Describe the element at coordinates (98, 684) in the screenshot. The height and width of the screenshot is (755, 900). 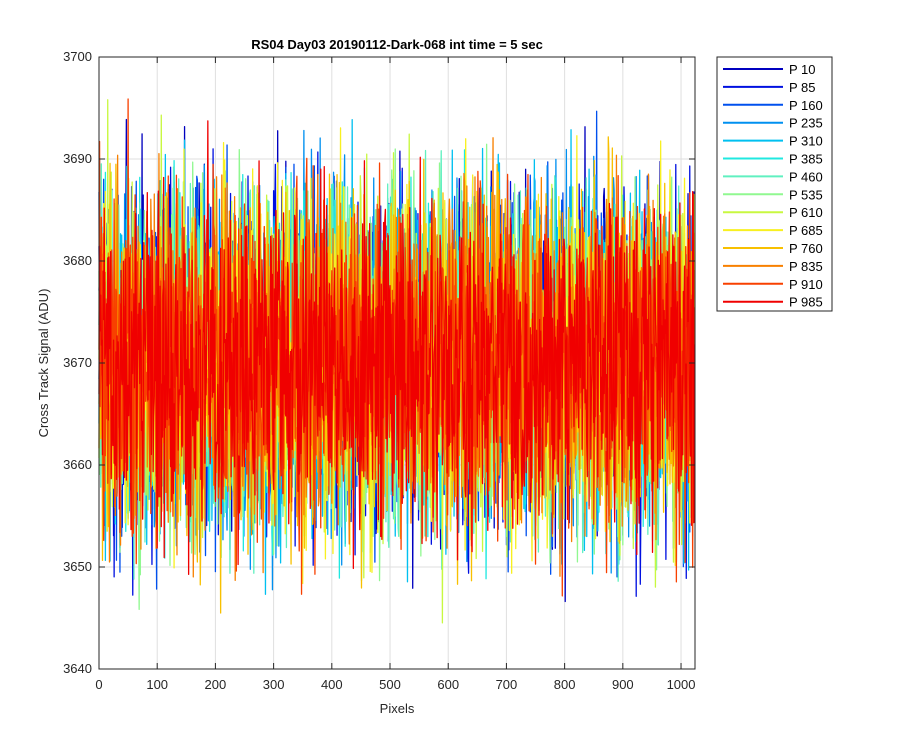
I see `x-tick-label: 0` at that location.